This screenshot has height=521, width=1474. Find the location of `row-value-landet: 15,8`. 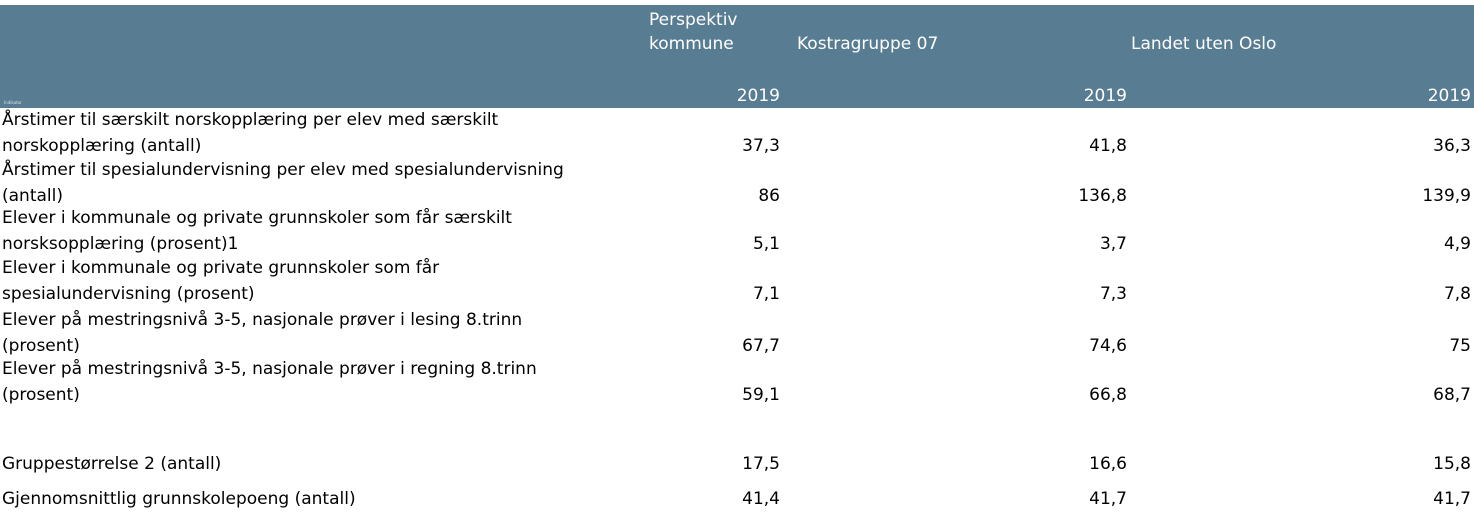

row-value-landet: 15,8 is located at coordinates (1452, 464).